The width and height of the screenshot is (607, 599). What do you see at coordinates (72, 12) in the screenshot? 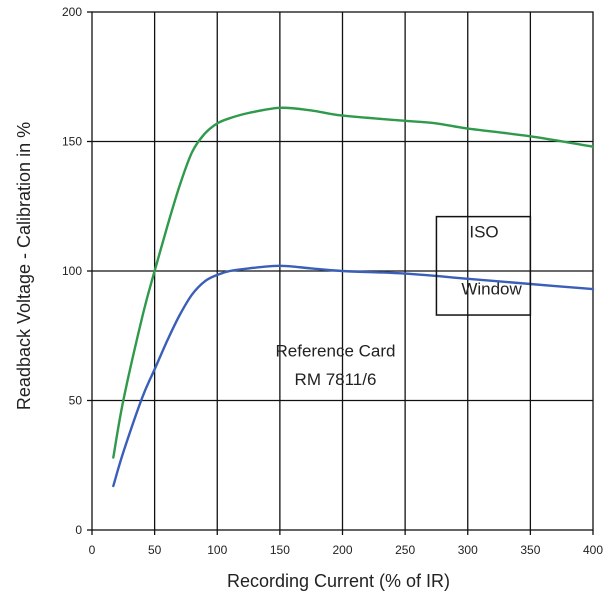
I see `y-tick-label-200: 200` at bounding box center [72, 12].